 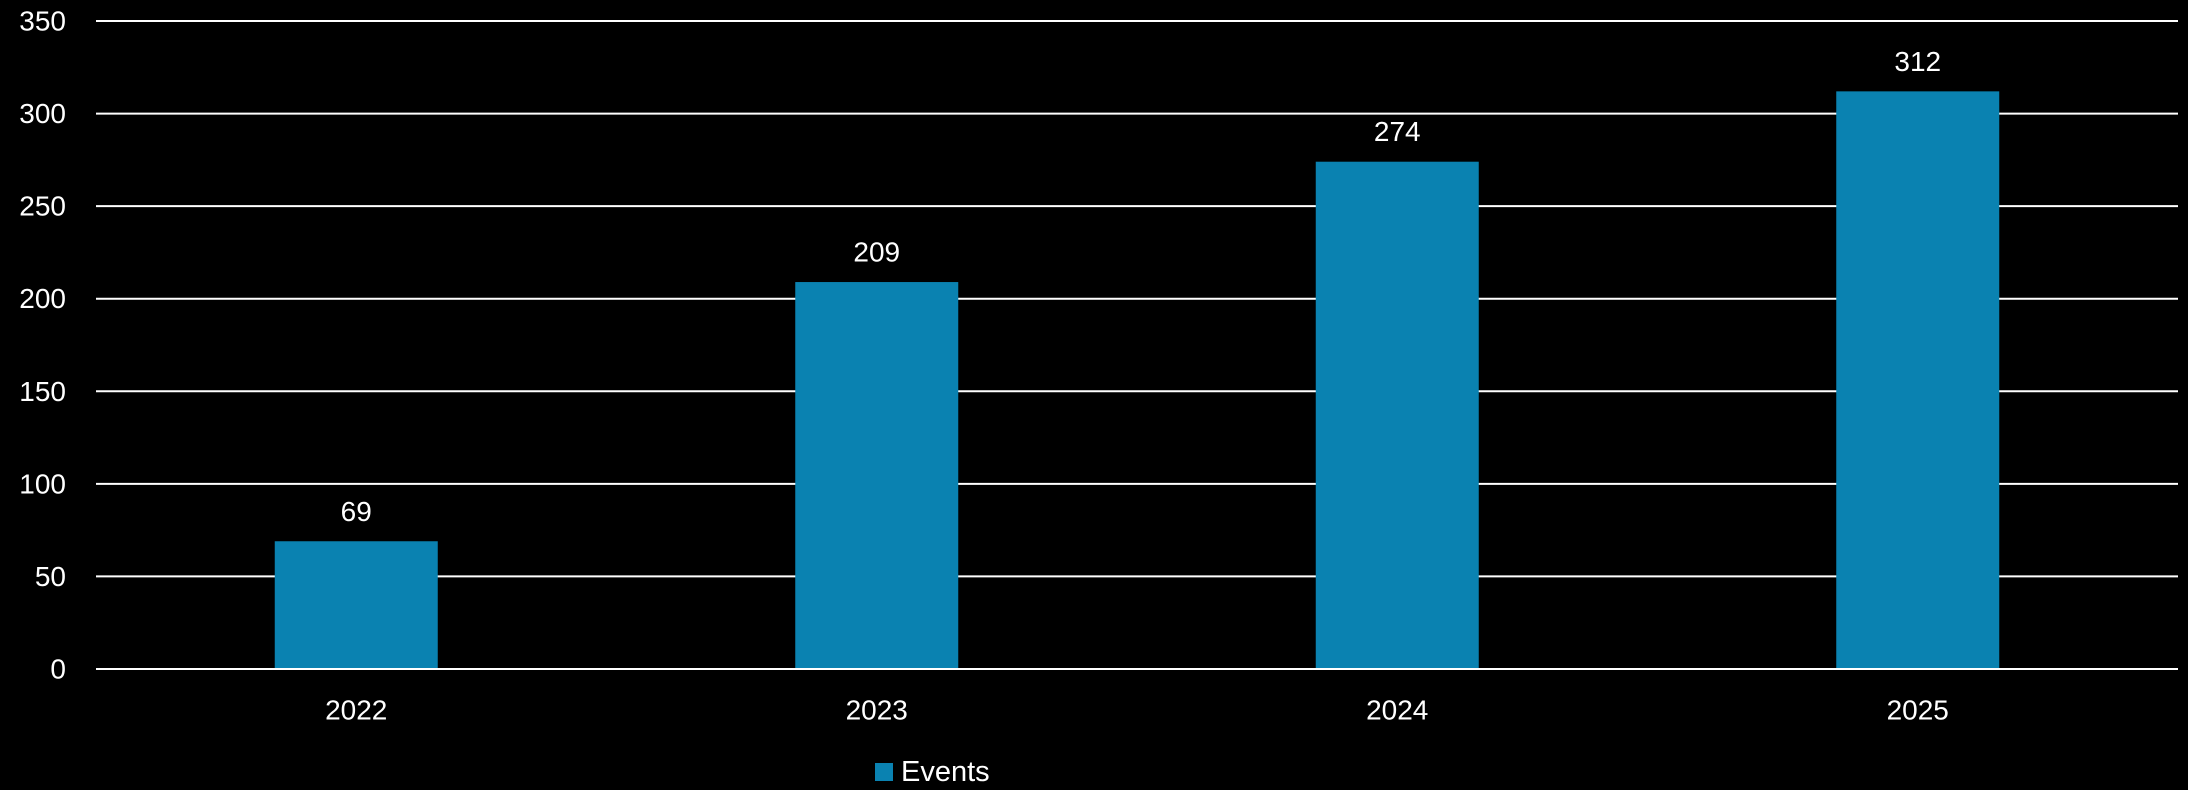 What do you see at coordinates (877, 710) in the screenshot?
I see `x-tick-label-2023: 2023` at bounding box center [877, 710].